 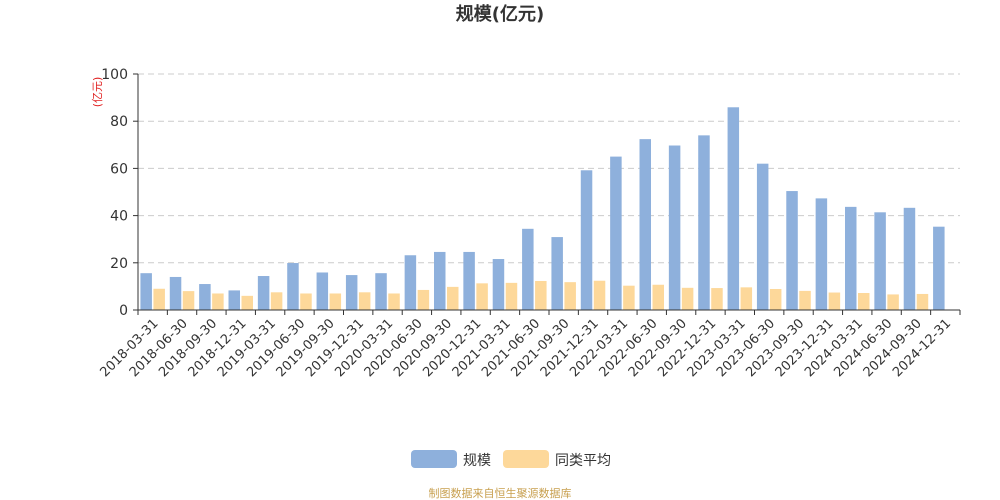 I want to click on legend: 规模 同类平均, so click(x=511, y=459).